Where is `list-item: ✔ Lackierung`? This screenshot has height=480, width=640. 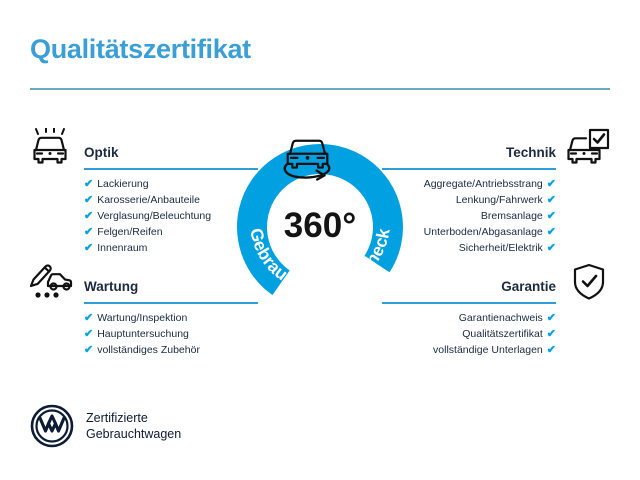 list-item: ✔ Lackierung is located at coordinates (147, 184).